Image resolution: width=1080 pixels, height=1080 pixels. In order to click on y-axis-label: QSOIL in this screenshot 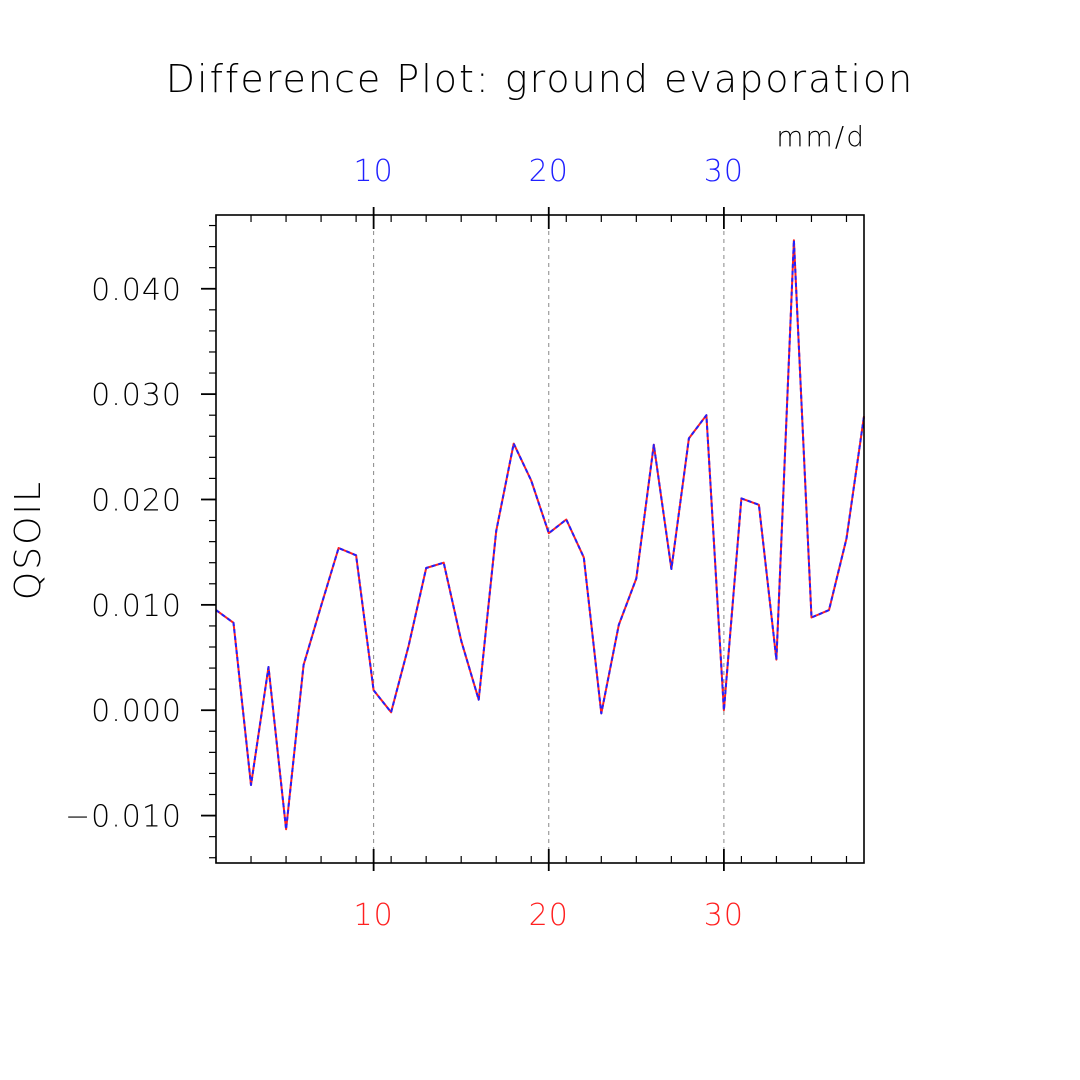, I will do `click(28, 540)`.